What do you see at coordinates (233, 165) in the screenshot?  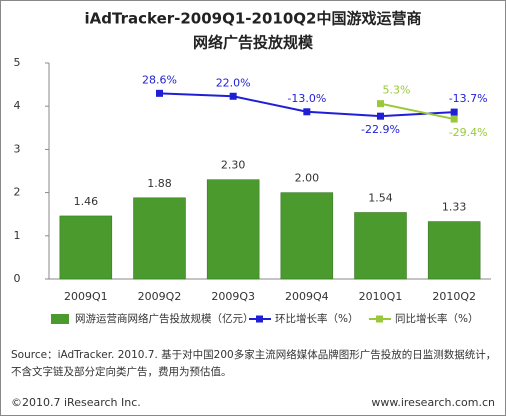 I see `data-label: 2.30` at bounding box center [233, 165].